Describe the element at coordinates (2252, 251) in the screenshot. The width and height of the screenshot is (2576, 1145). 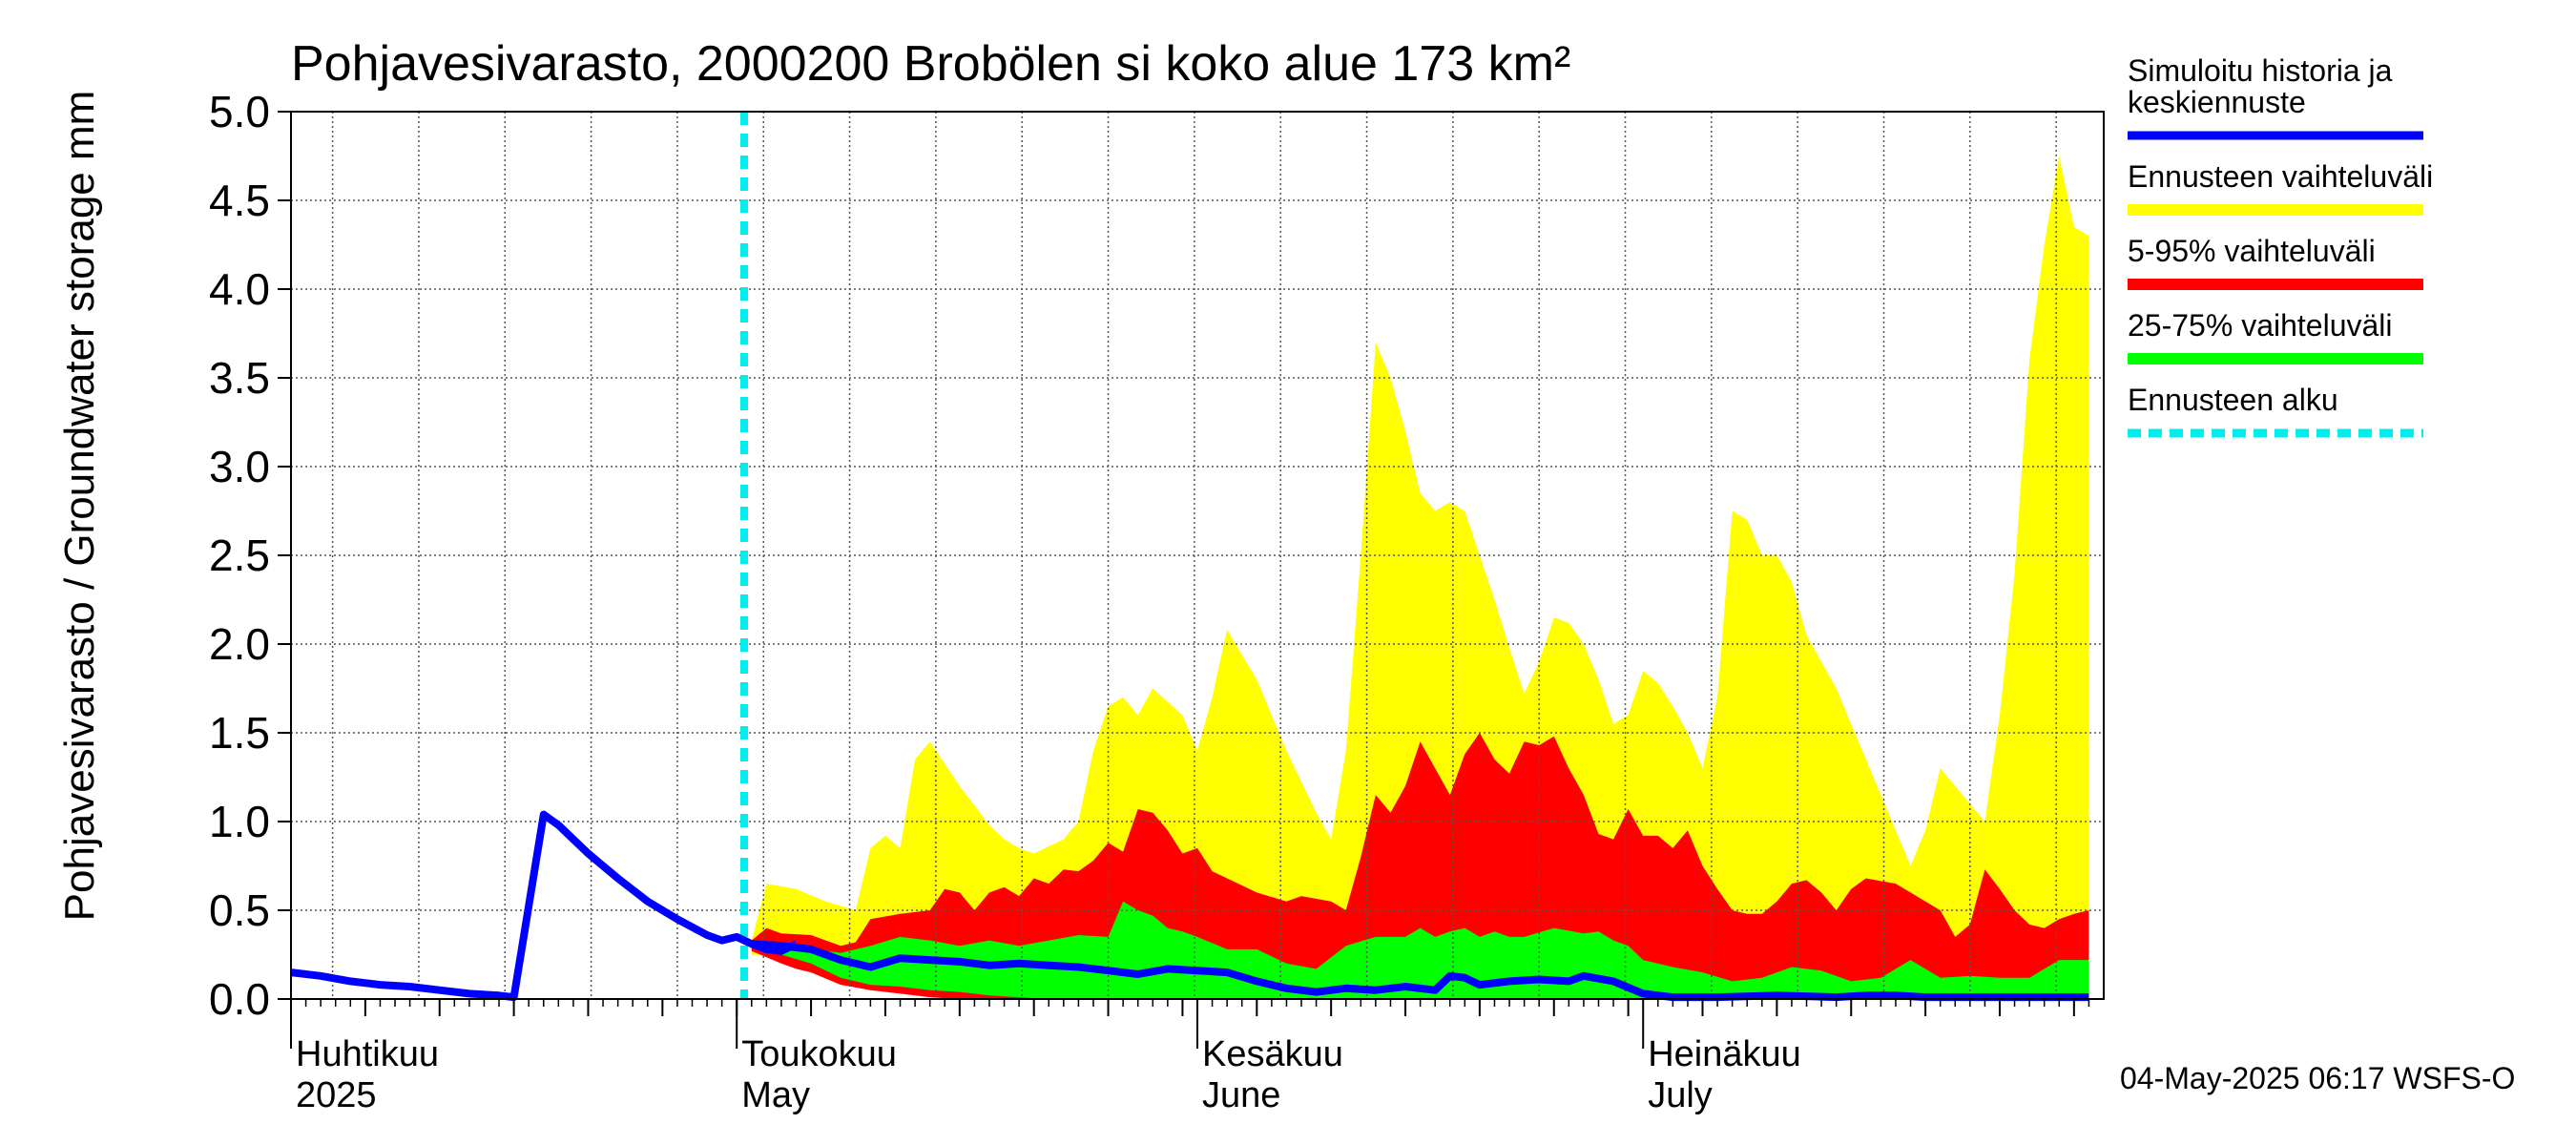
I see `legend-label-range-5-95: 5-95% vaihteluväli` at that location.